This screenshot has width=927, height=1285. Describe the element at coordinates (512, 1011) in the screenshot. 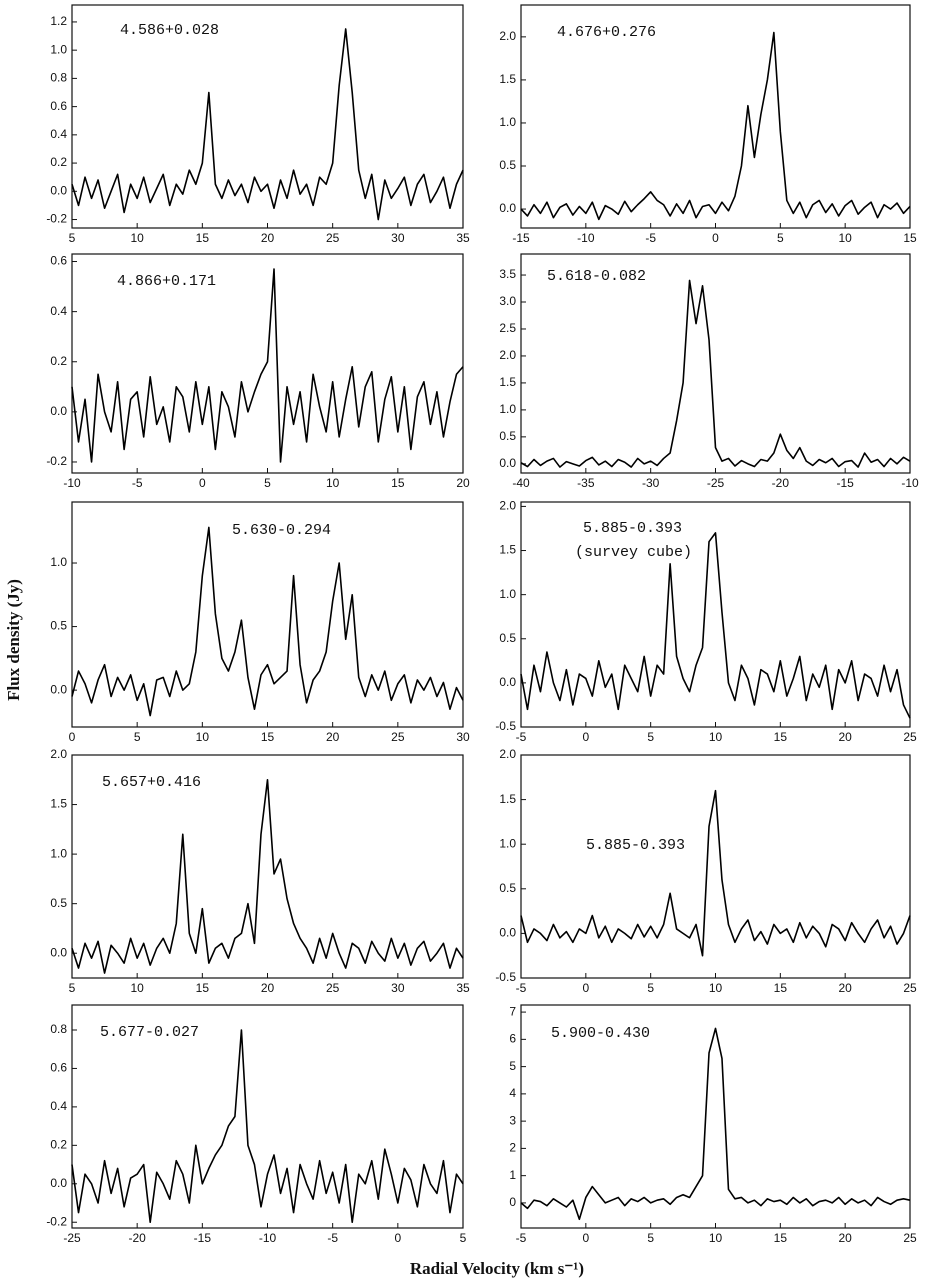

I see `y-tick-label: 7` at that location.